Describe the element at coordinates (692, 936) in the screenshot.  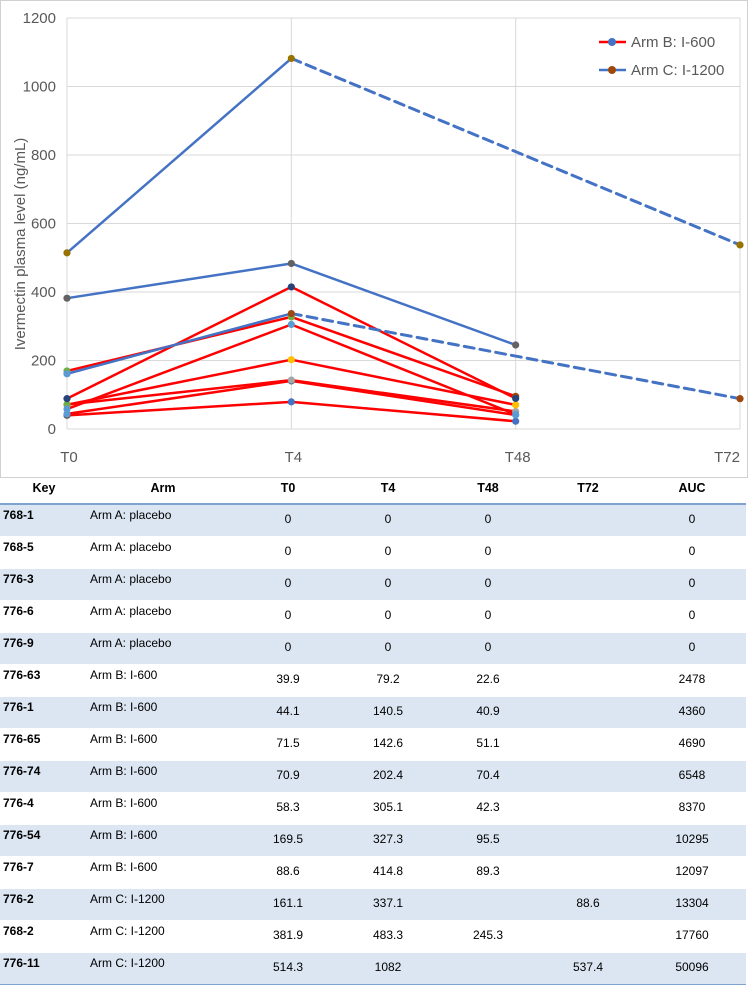
I see `cell-auc: 17760` at that location.